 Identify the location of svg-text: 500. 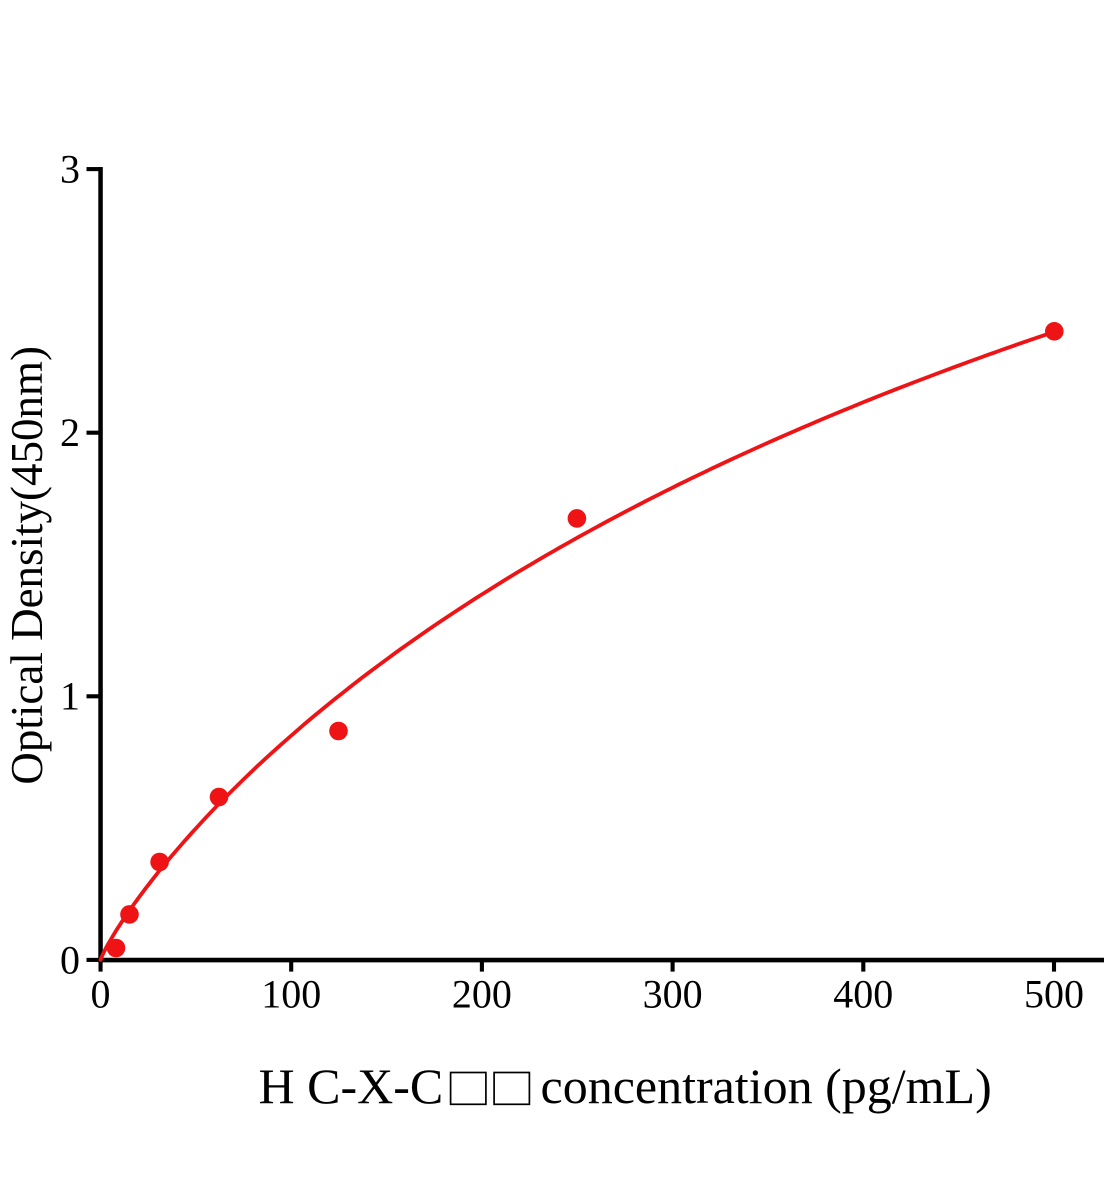
(1054, 994).